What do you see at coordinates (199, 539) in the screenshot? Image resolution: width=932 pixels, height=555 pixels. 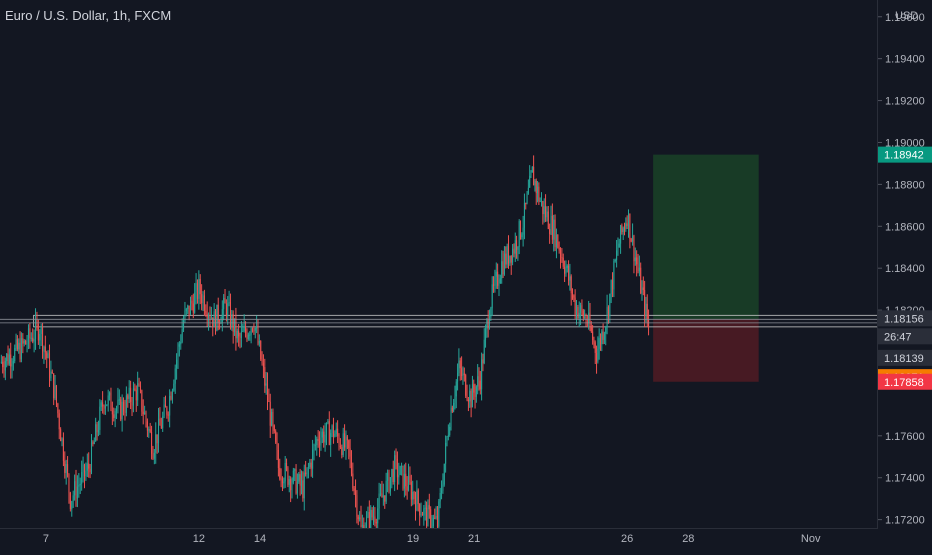 I see `time-tick-label: 12` at bounding box center [199, 539].